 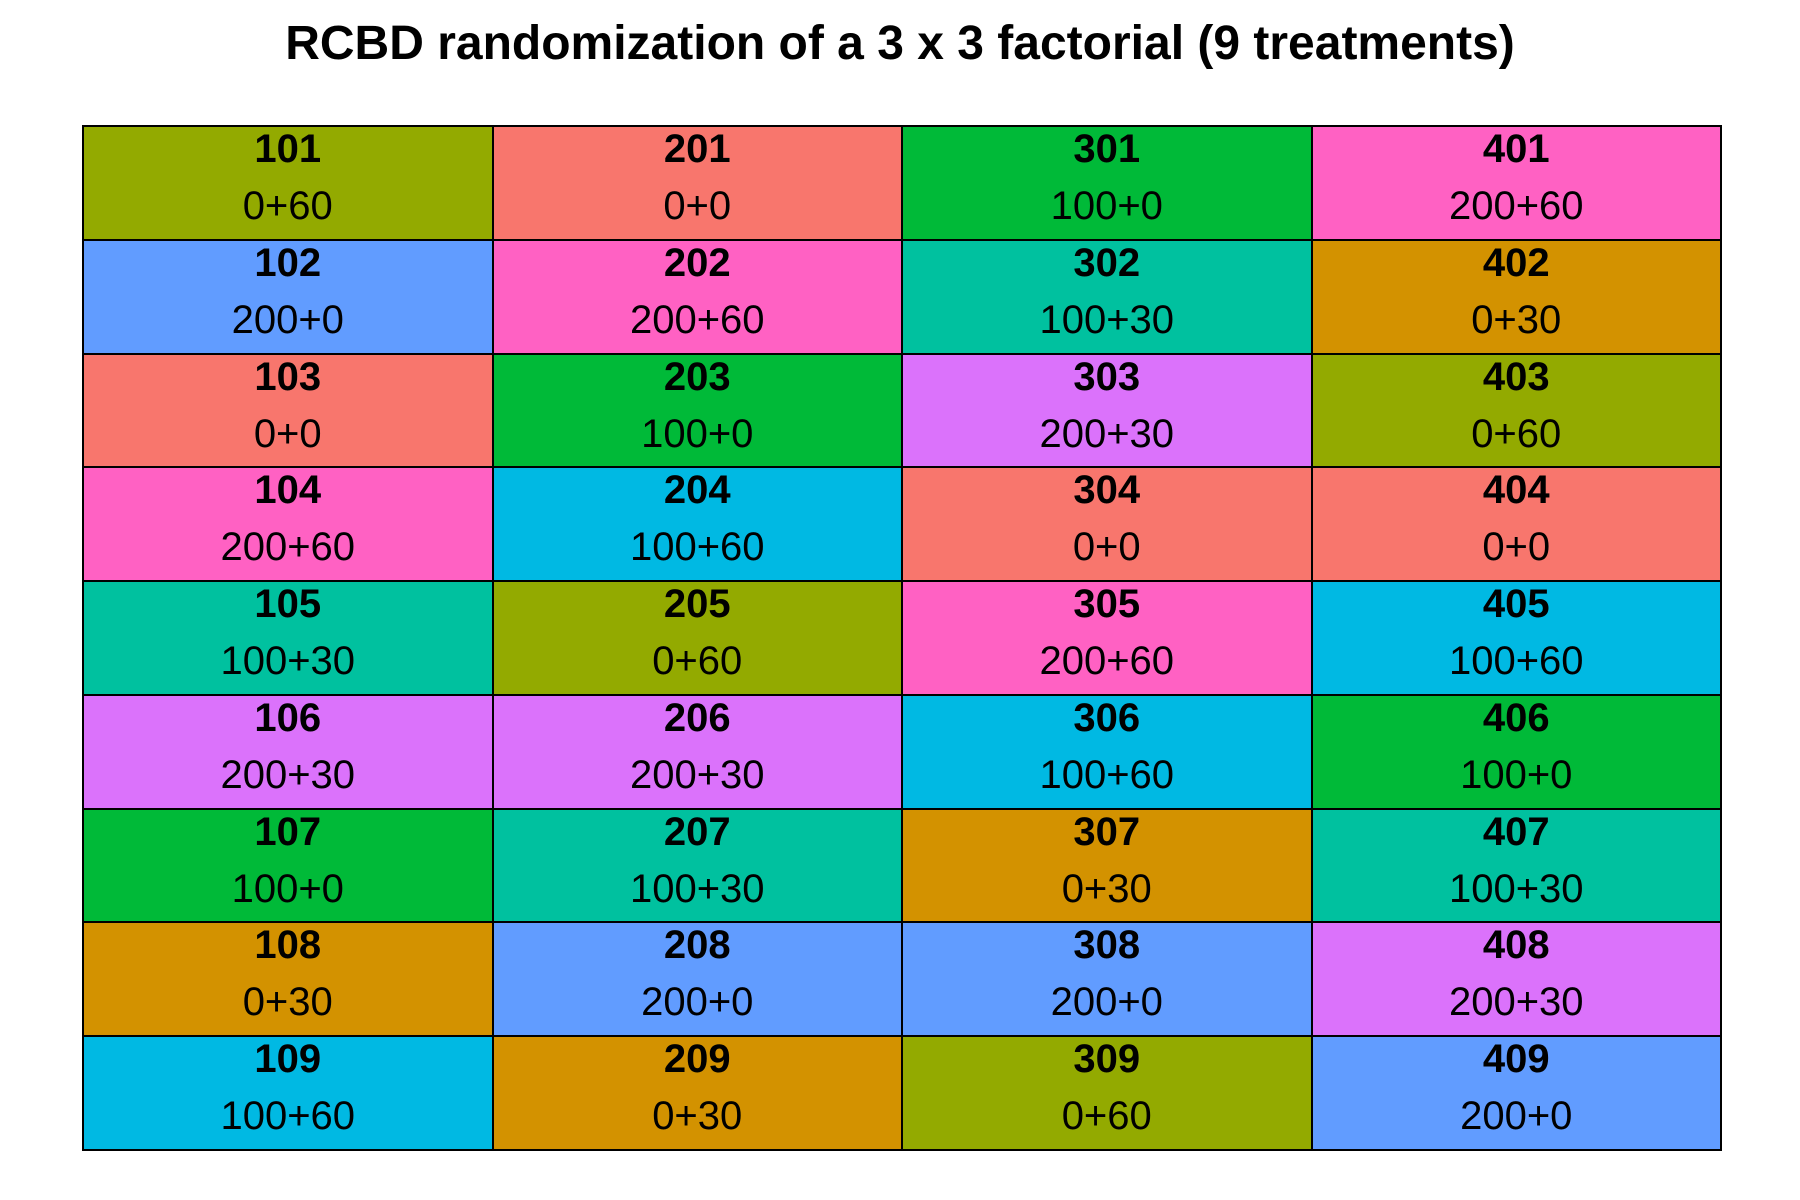 I want to click on plot-cell: 307 0+30, so click(x=1107, y=865).